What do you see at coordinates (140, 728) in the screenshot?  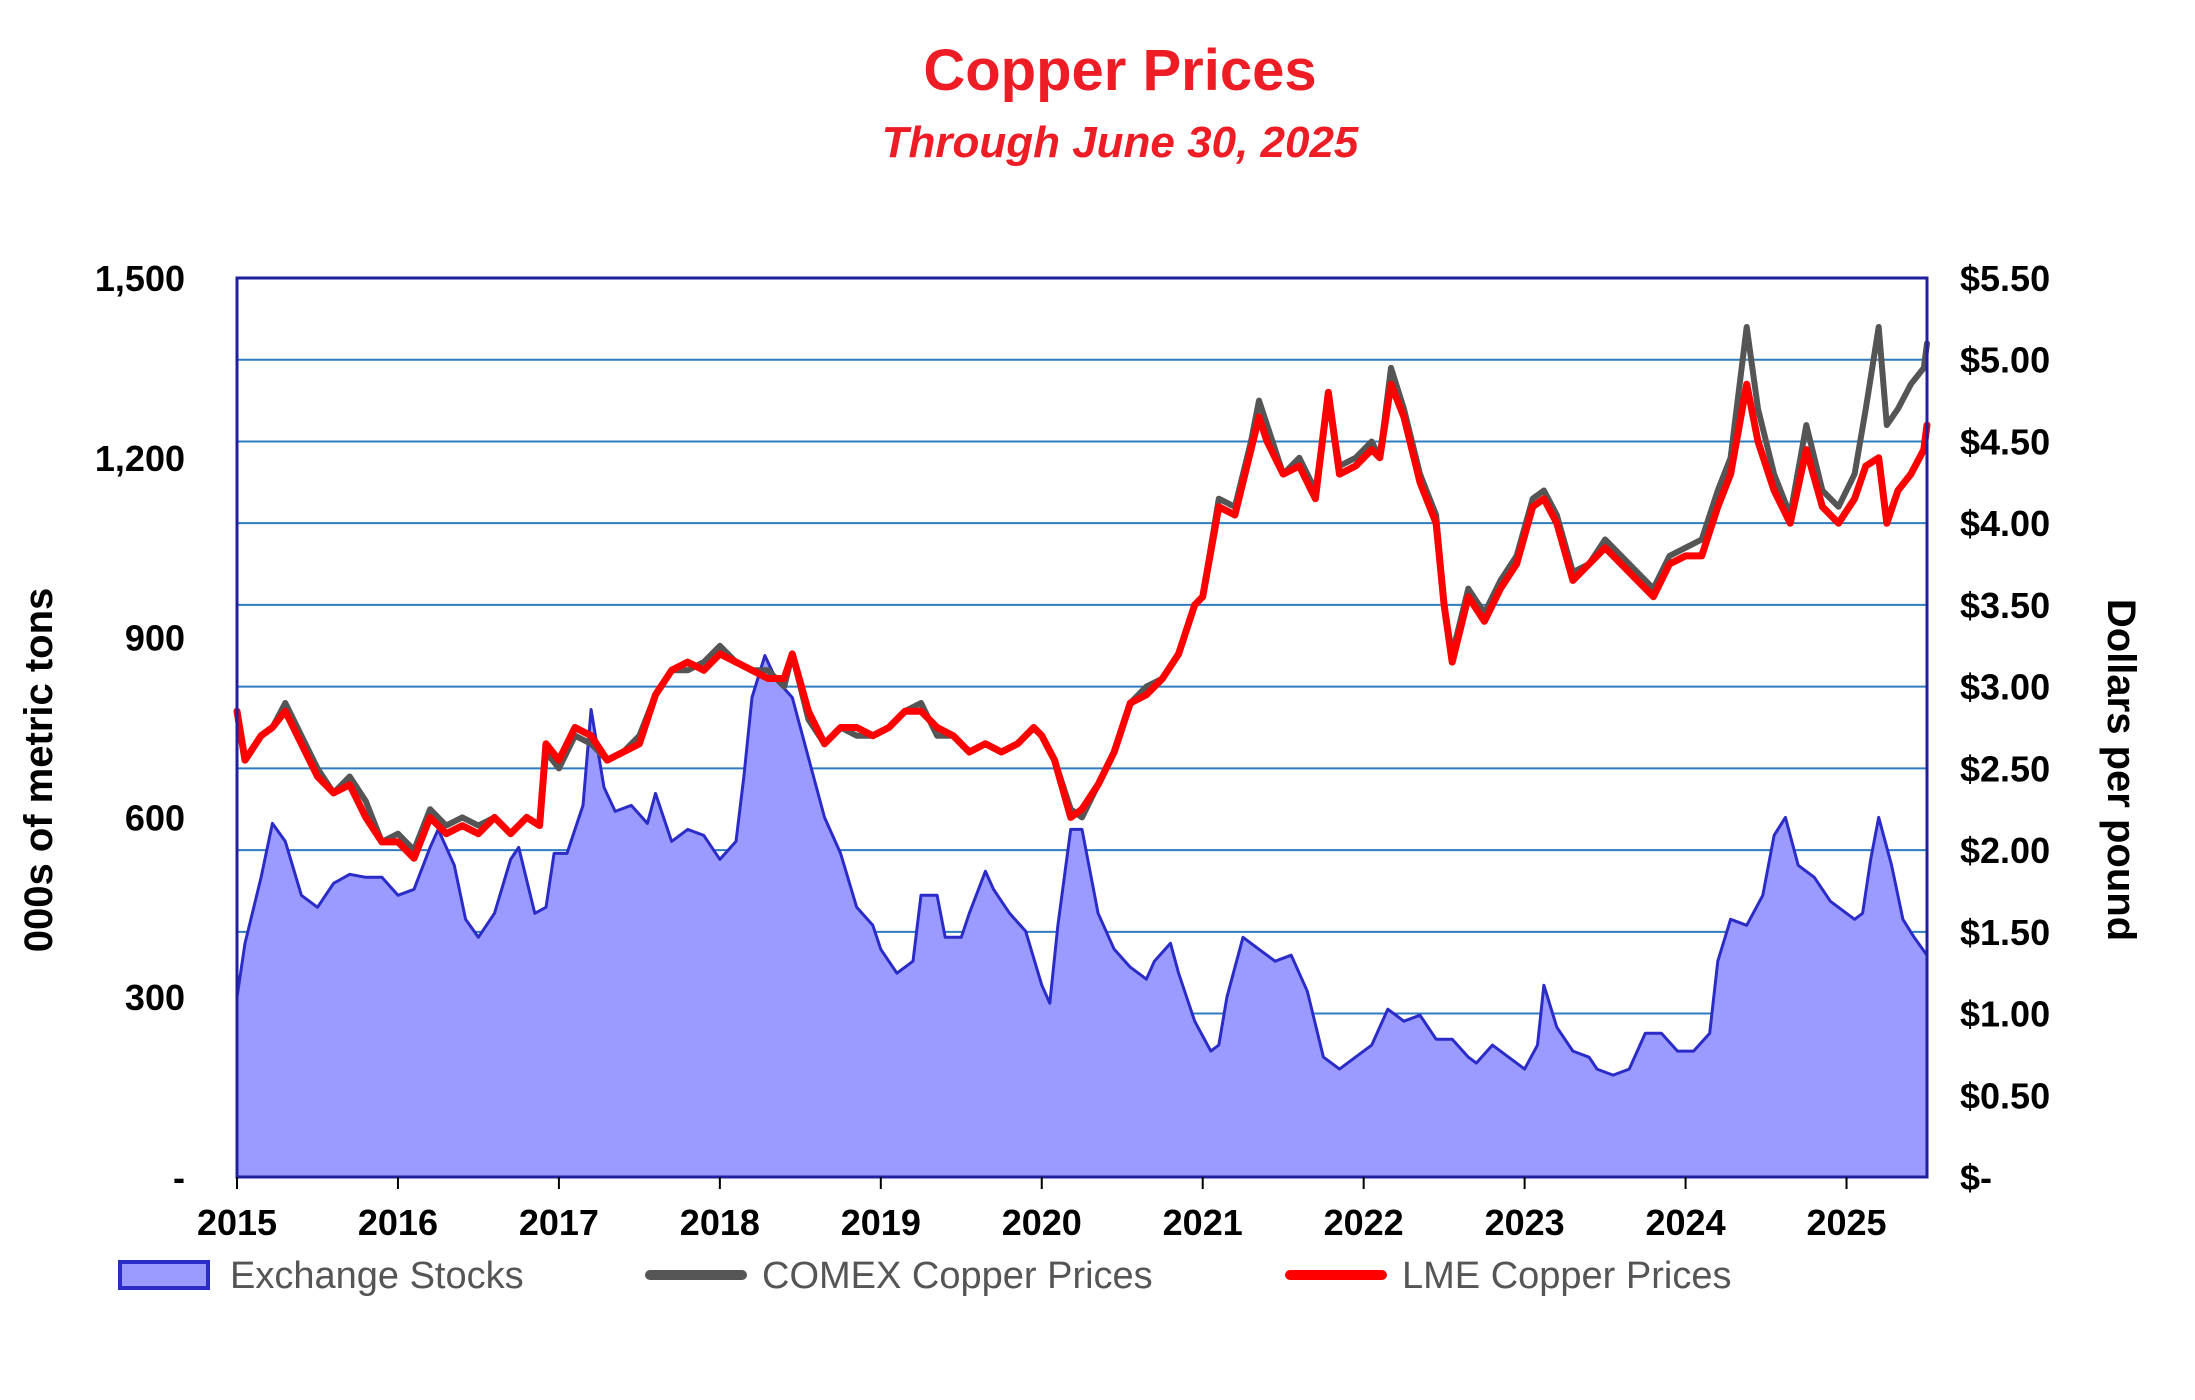 I see `left-y-axis: - 300 600 900 1,200 1,500` at bounding box center [140, 728].